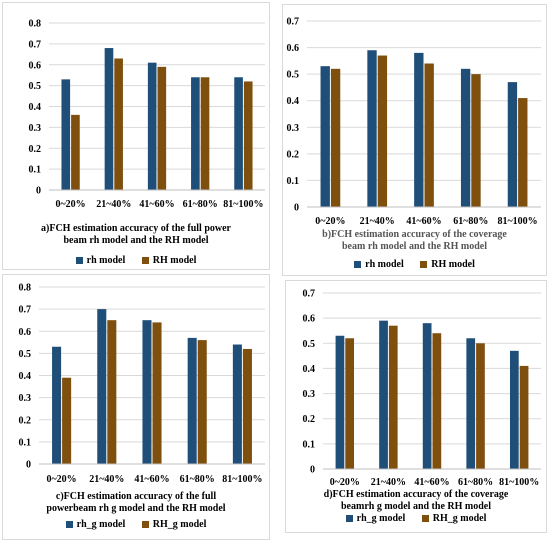  What do you see at coordinates (136, 524) in the screenshot?
I see `chart-legend-c: rh_g model RH_g model` at bounding box center [136, 524].